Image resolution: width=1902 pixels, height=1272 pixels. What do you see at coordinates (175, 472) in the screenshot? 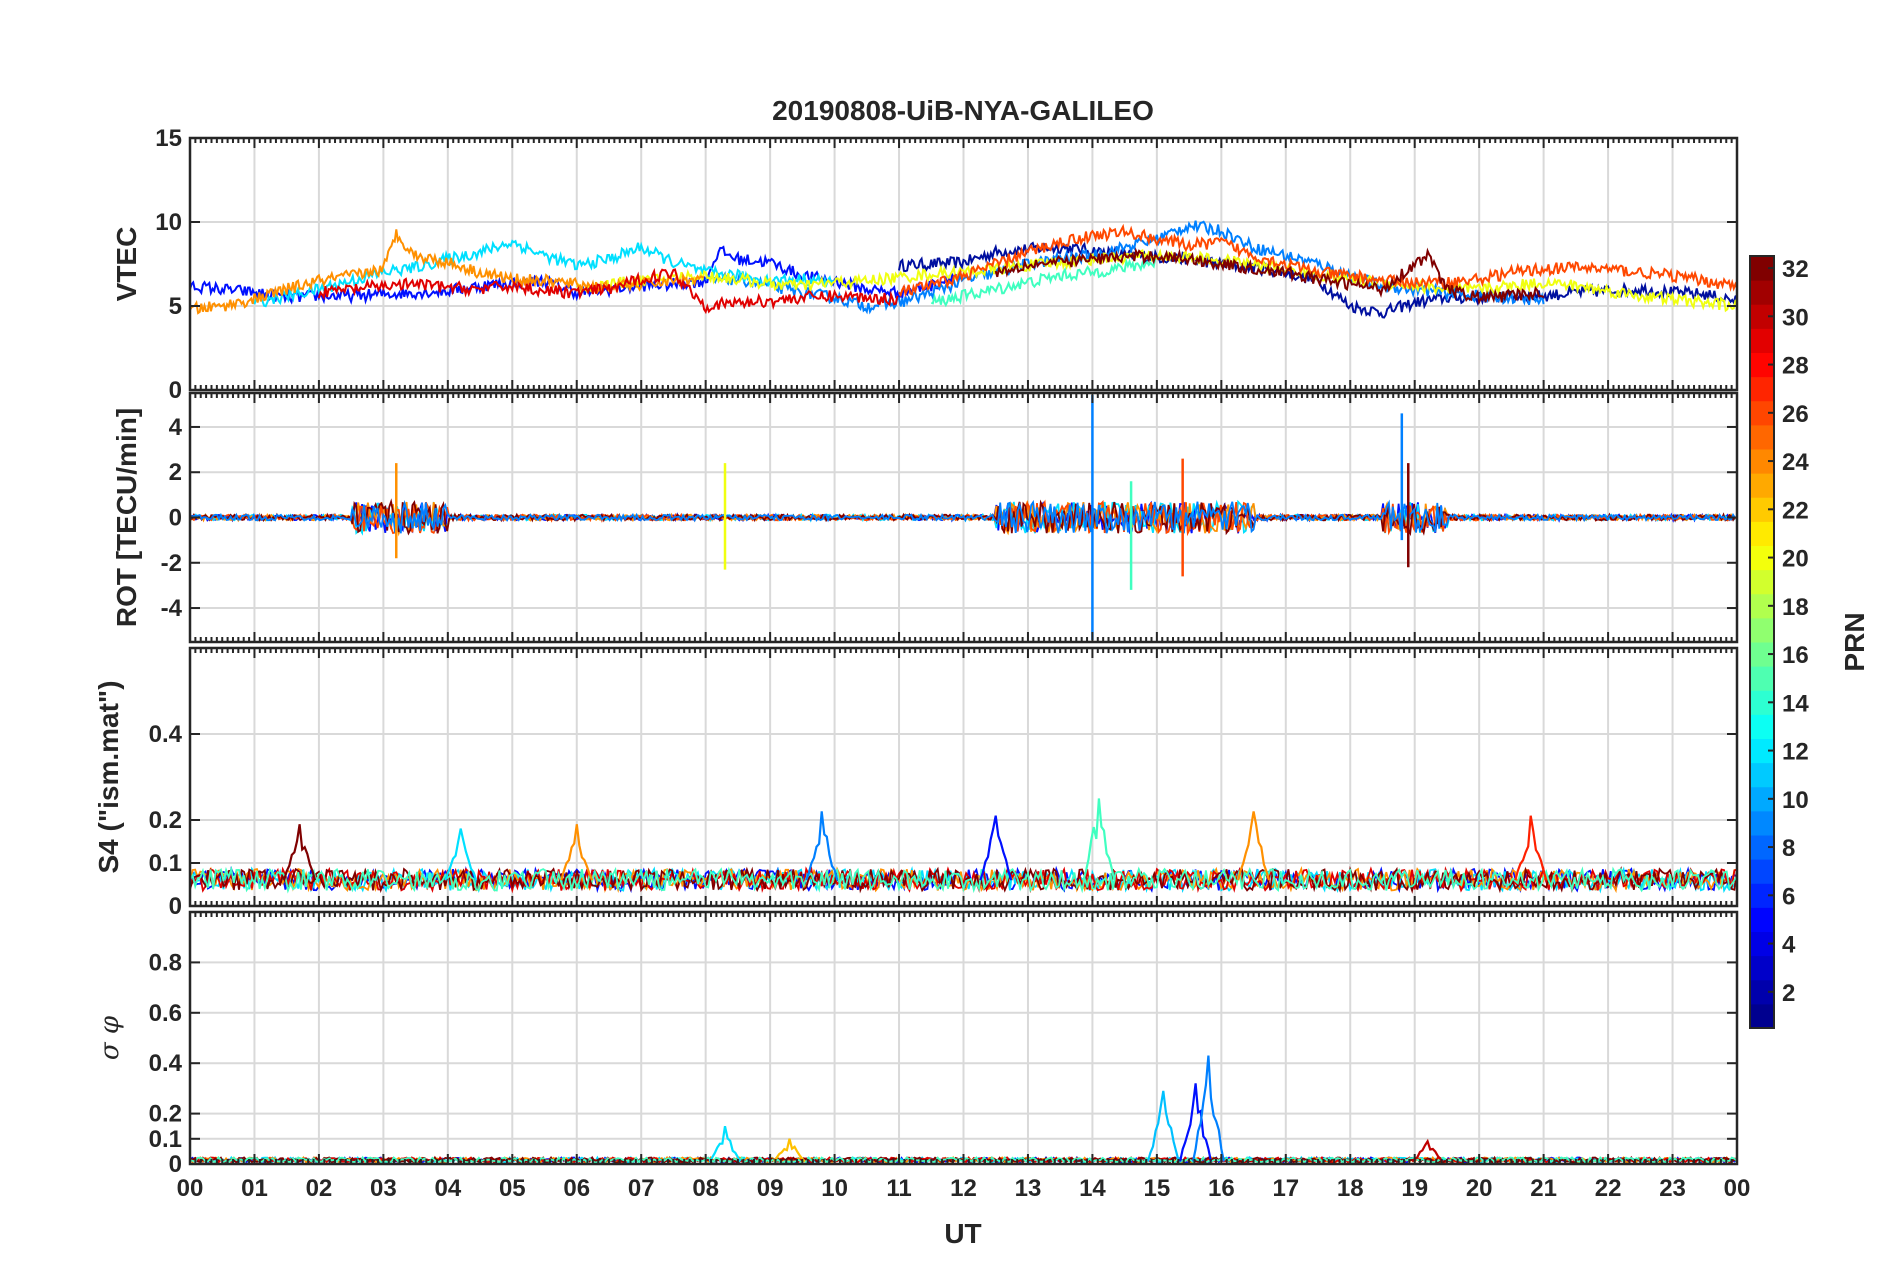
I see `y-tick-label: 2` at bounding box center [175, 472].